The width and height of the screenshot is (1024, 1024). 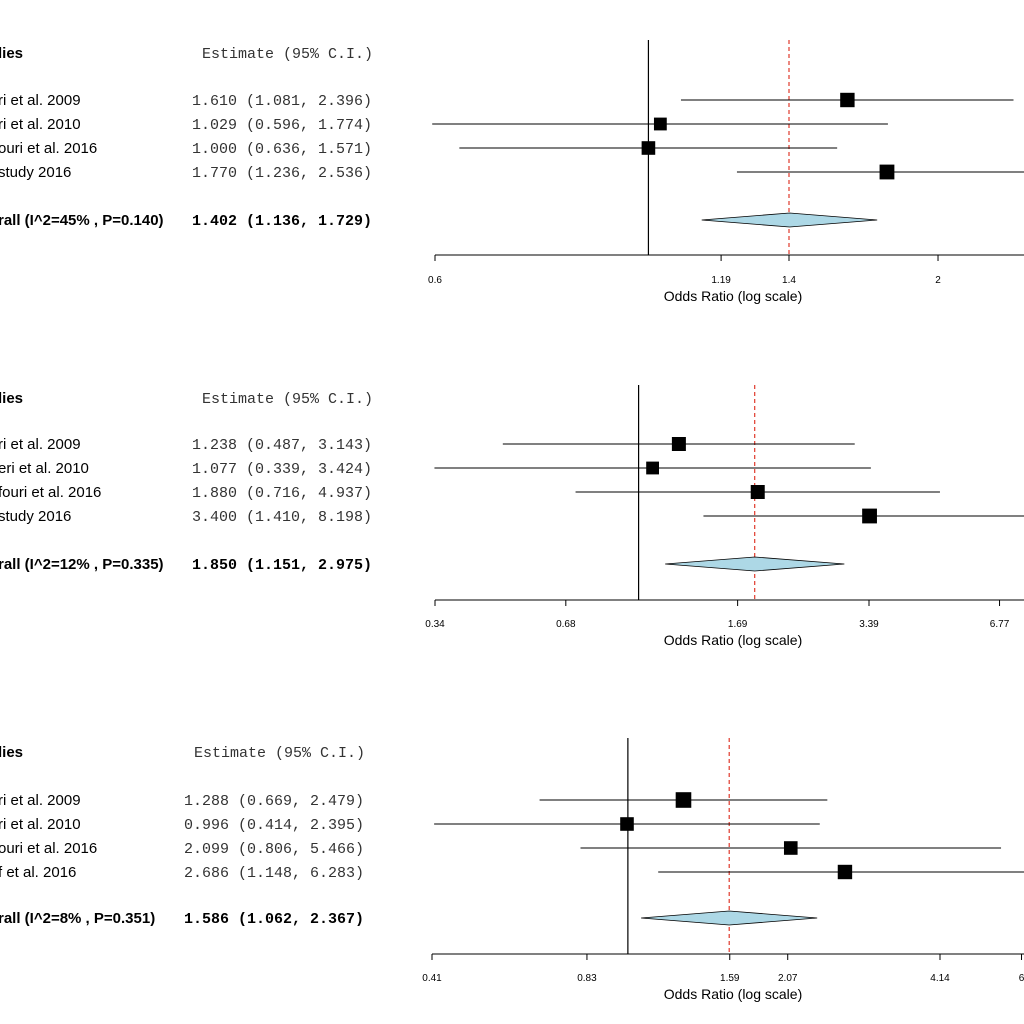 I want to click on x-axis-tick-label: 1.69, so click(x=738, y=624).